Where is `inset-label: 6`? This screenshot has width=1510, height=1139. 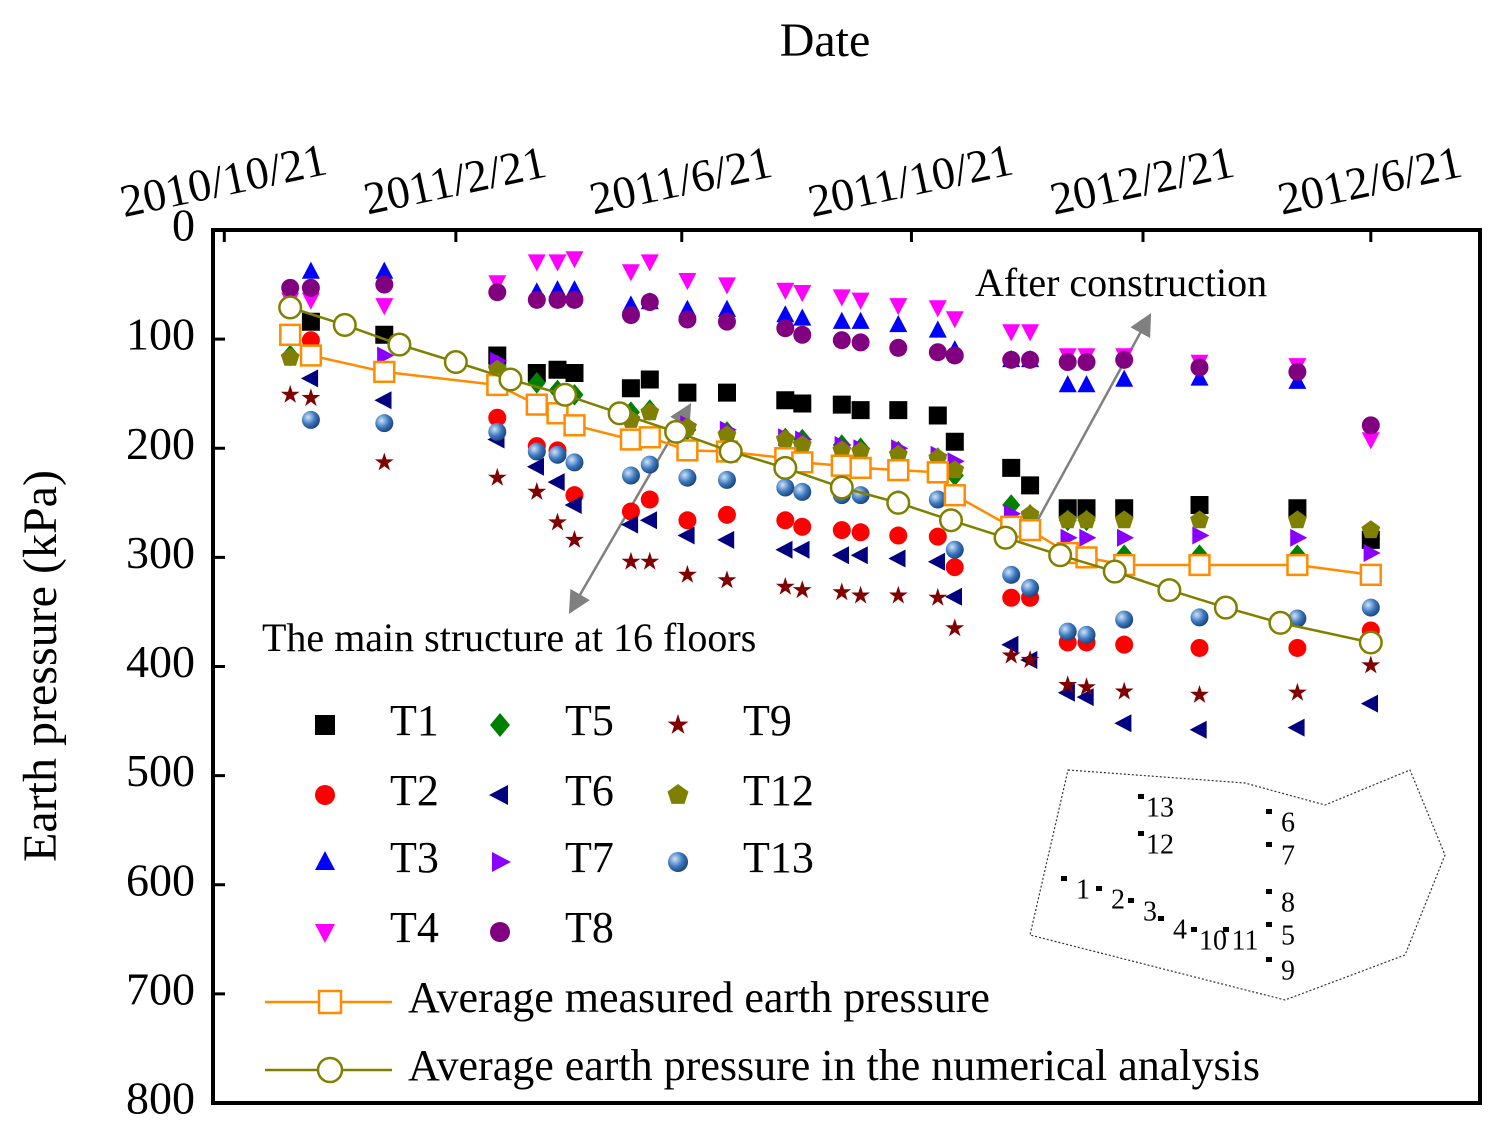 inset-label: 6 is located at coordinates (1288, 822).